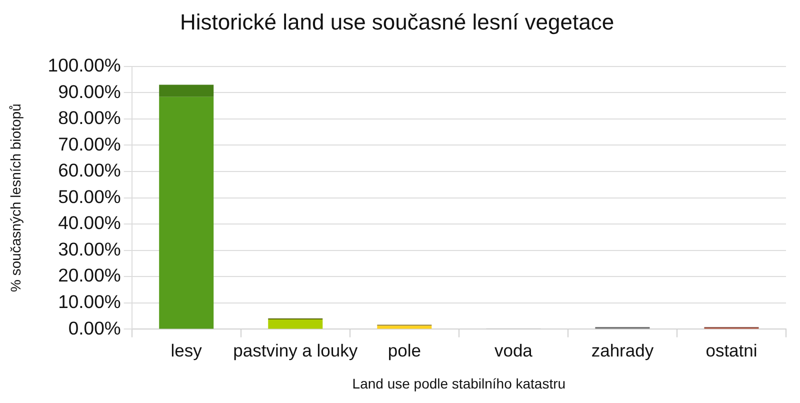 This screenshot has height=403, width=800. Describe the element at coordinates (622, 350) in the screenshot. I see `x-tick-label: zahrady` at that location.